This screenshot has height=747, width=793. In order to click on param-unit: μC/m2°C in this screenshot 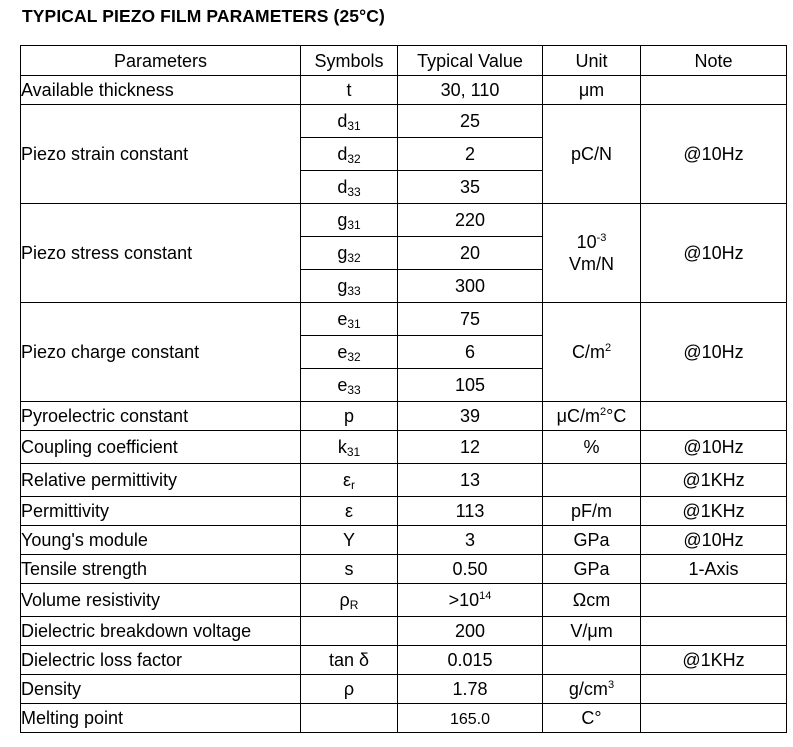, I will do `click(591, 416)`.